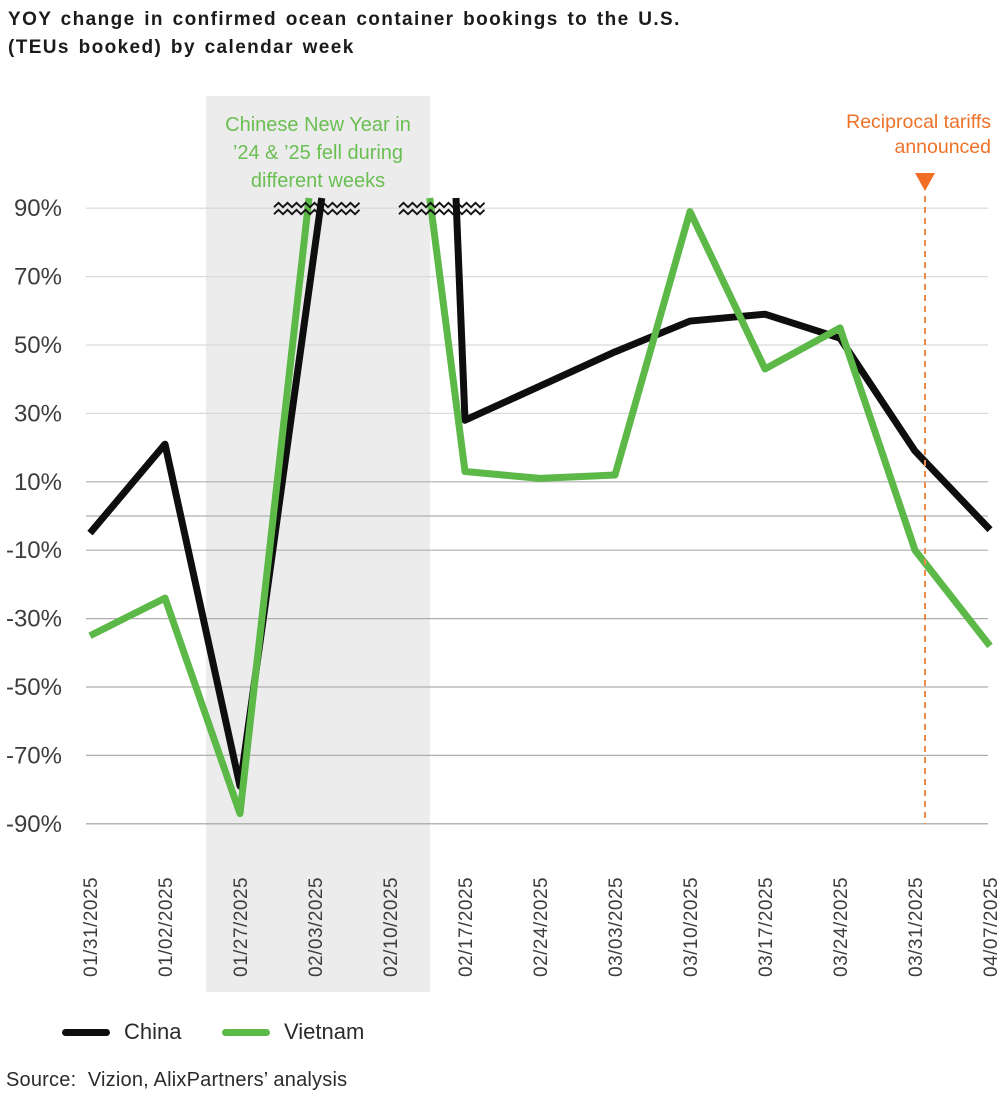 The image size is (1000, 1099). What do you see at coordinates (34, 619) in the screenshot?
I see `y-axis-tick-label: -30%` at bounding box center [34, 619].